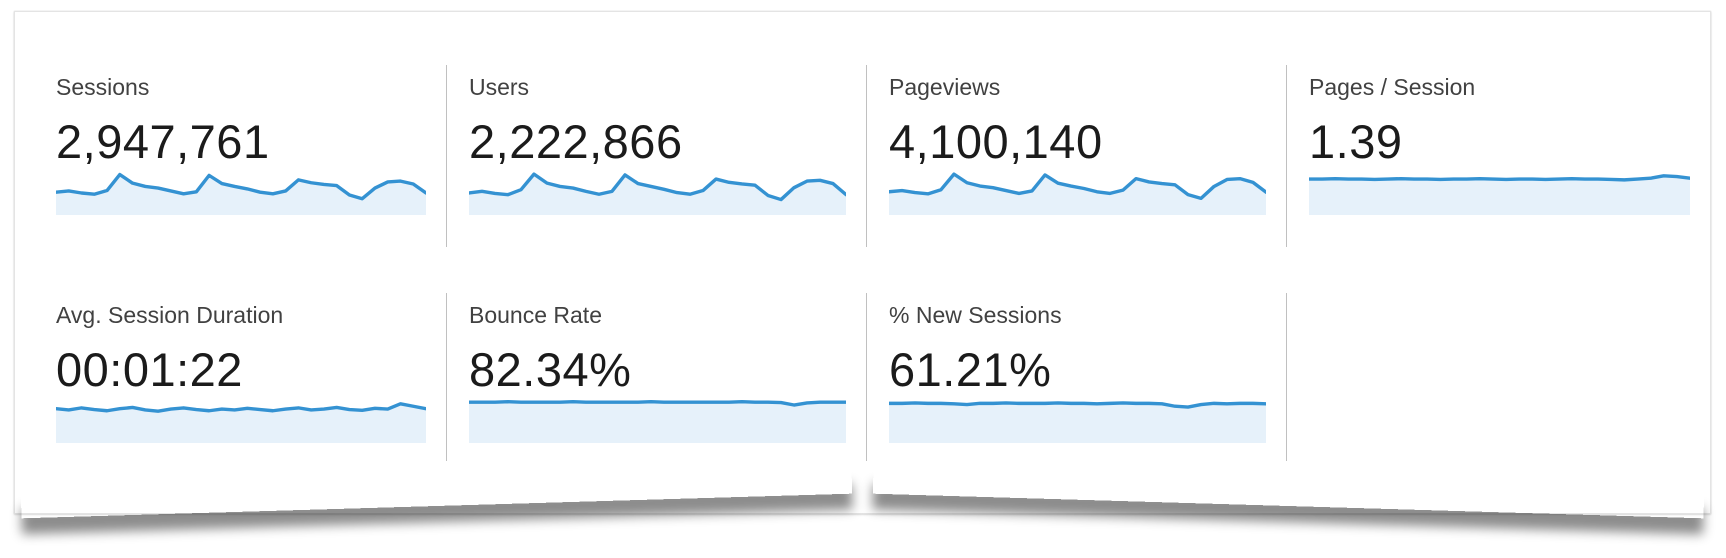  Describe the element at coordinates (1356, 141) in the screenshot. I see `metric-value: 1.39` at that location.